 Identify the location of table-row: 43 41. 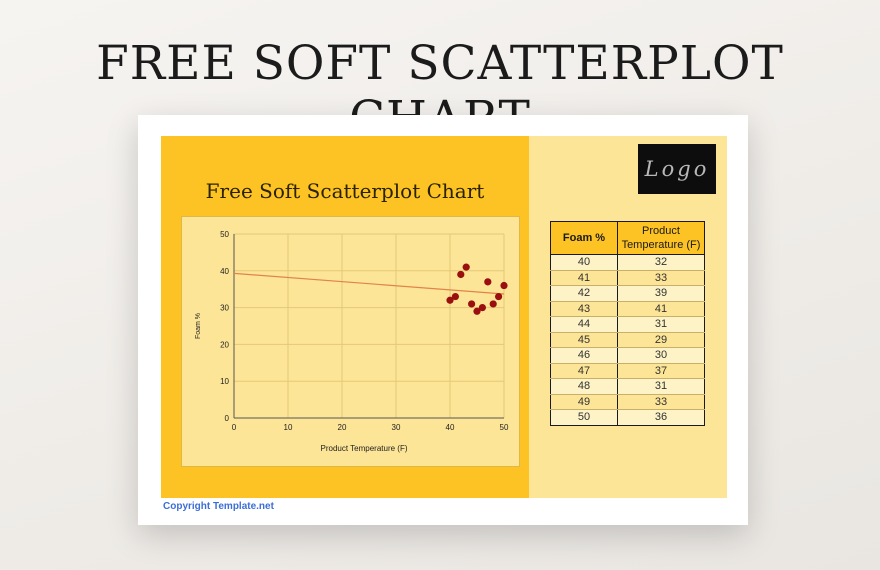
(627, 309).